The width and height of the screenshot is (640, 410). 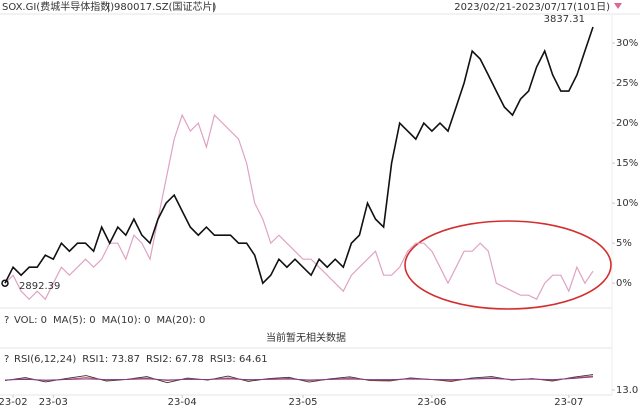 I want to click on rsi-line, so click(x=299, y=378).